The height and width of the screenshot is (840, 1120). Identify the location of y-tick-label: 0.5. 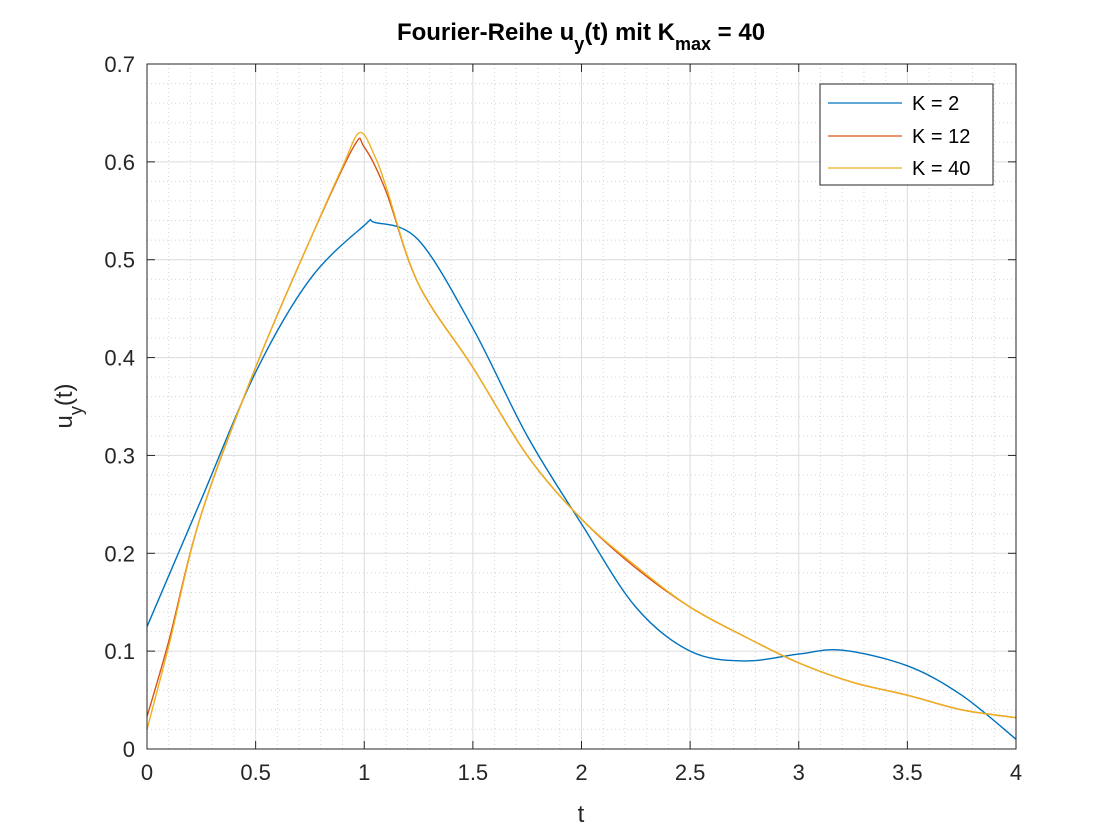
(119, 260).